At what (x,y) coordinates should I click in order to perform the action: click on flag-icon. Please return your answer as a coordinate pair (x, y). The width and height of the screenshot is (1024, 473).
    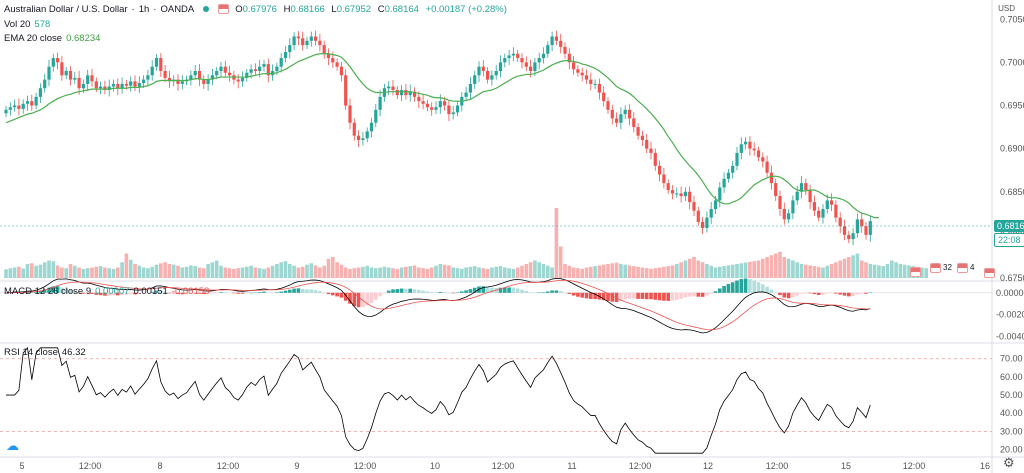
    Looking at the image, I should click on (223, 9).